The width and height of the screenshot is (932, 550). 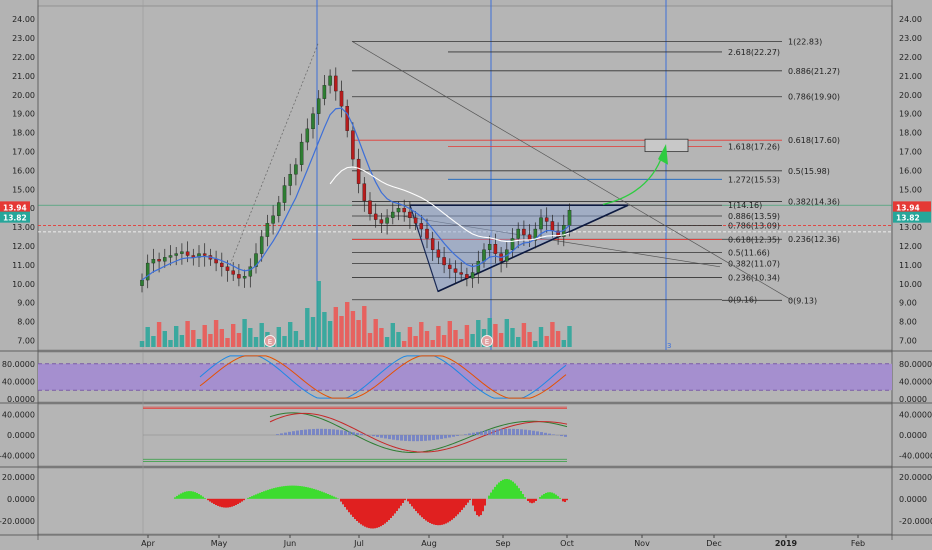 I want to click on y-tick-label-right: 7.00, so click(x=908, y=341).